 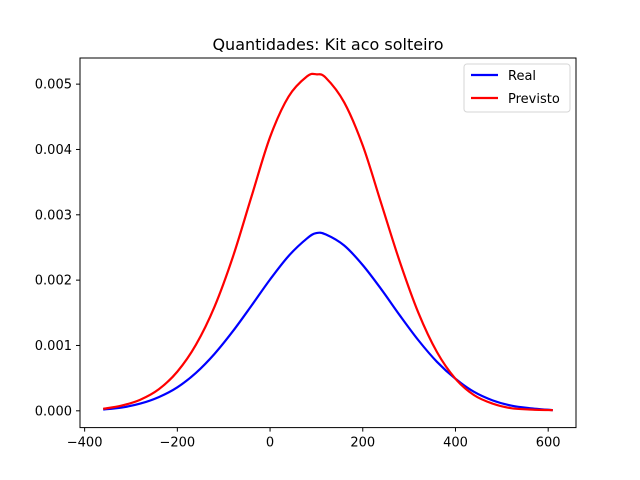 I want to click on x-tick-label: 600, so click(x=548, y=443).